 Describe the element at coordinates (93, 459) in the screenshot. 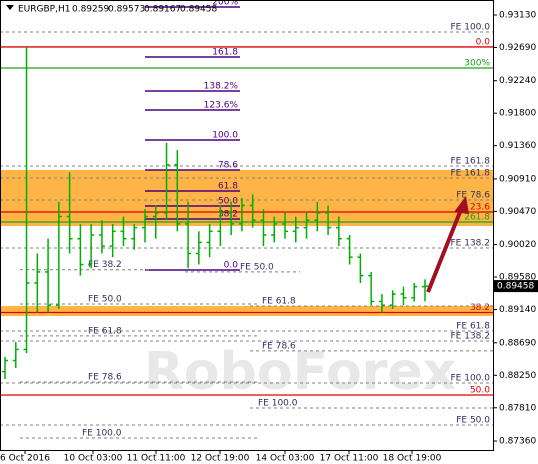

I see `x-tick-label: 10 Oct 03:00` at that location.